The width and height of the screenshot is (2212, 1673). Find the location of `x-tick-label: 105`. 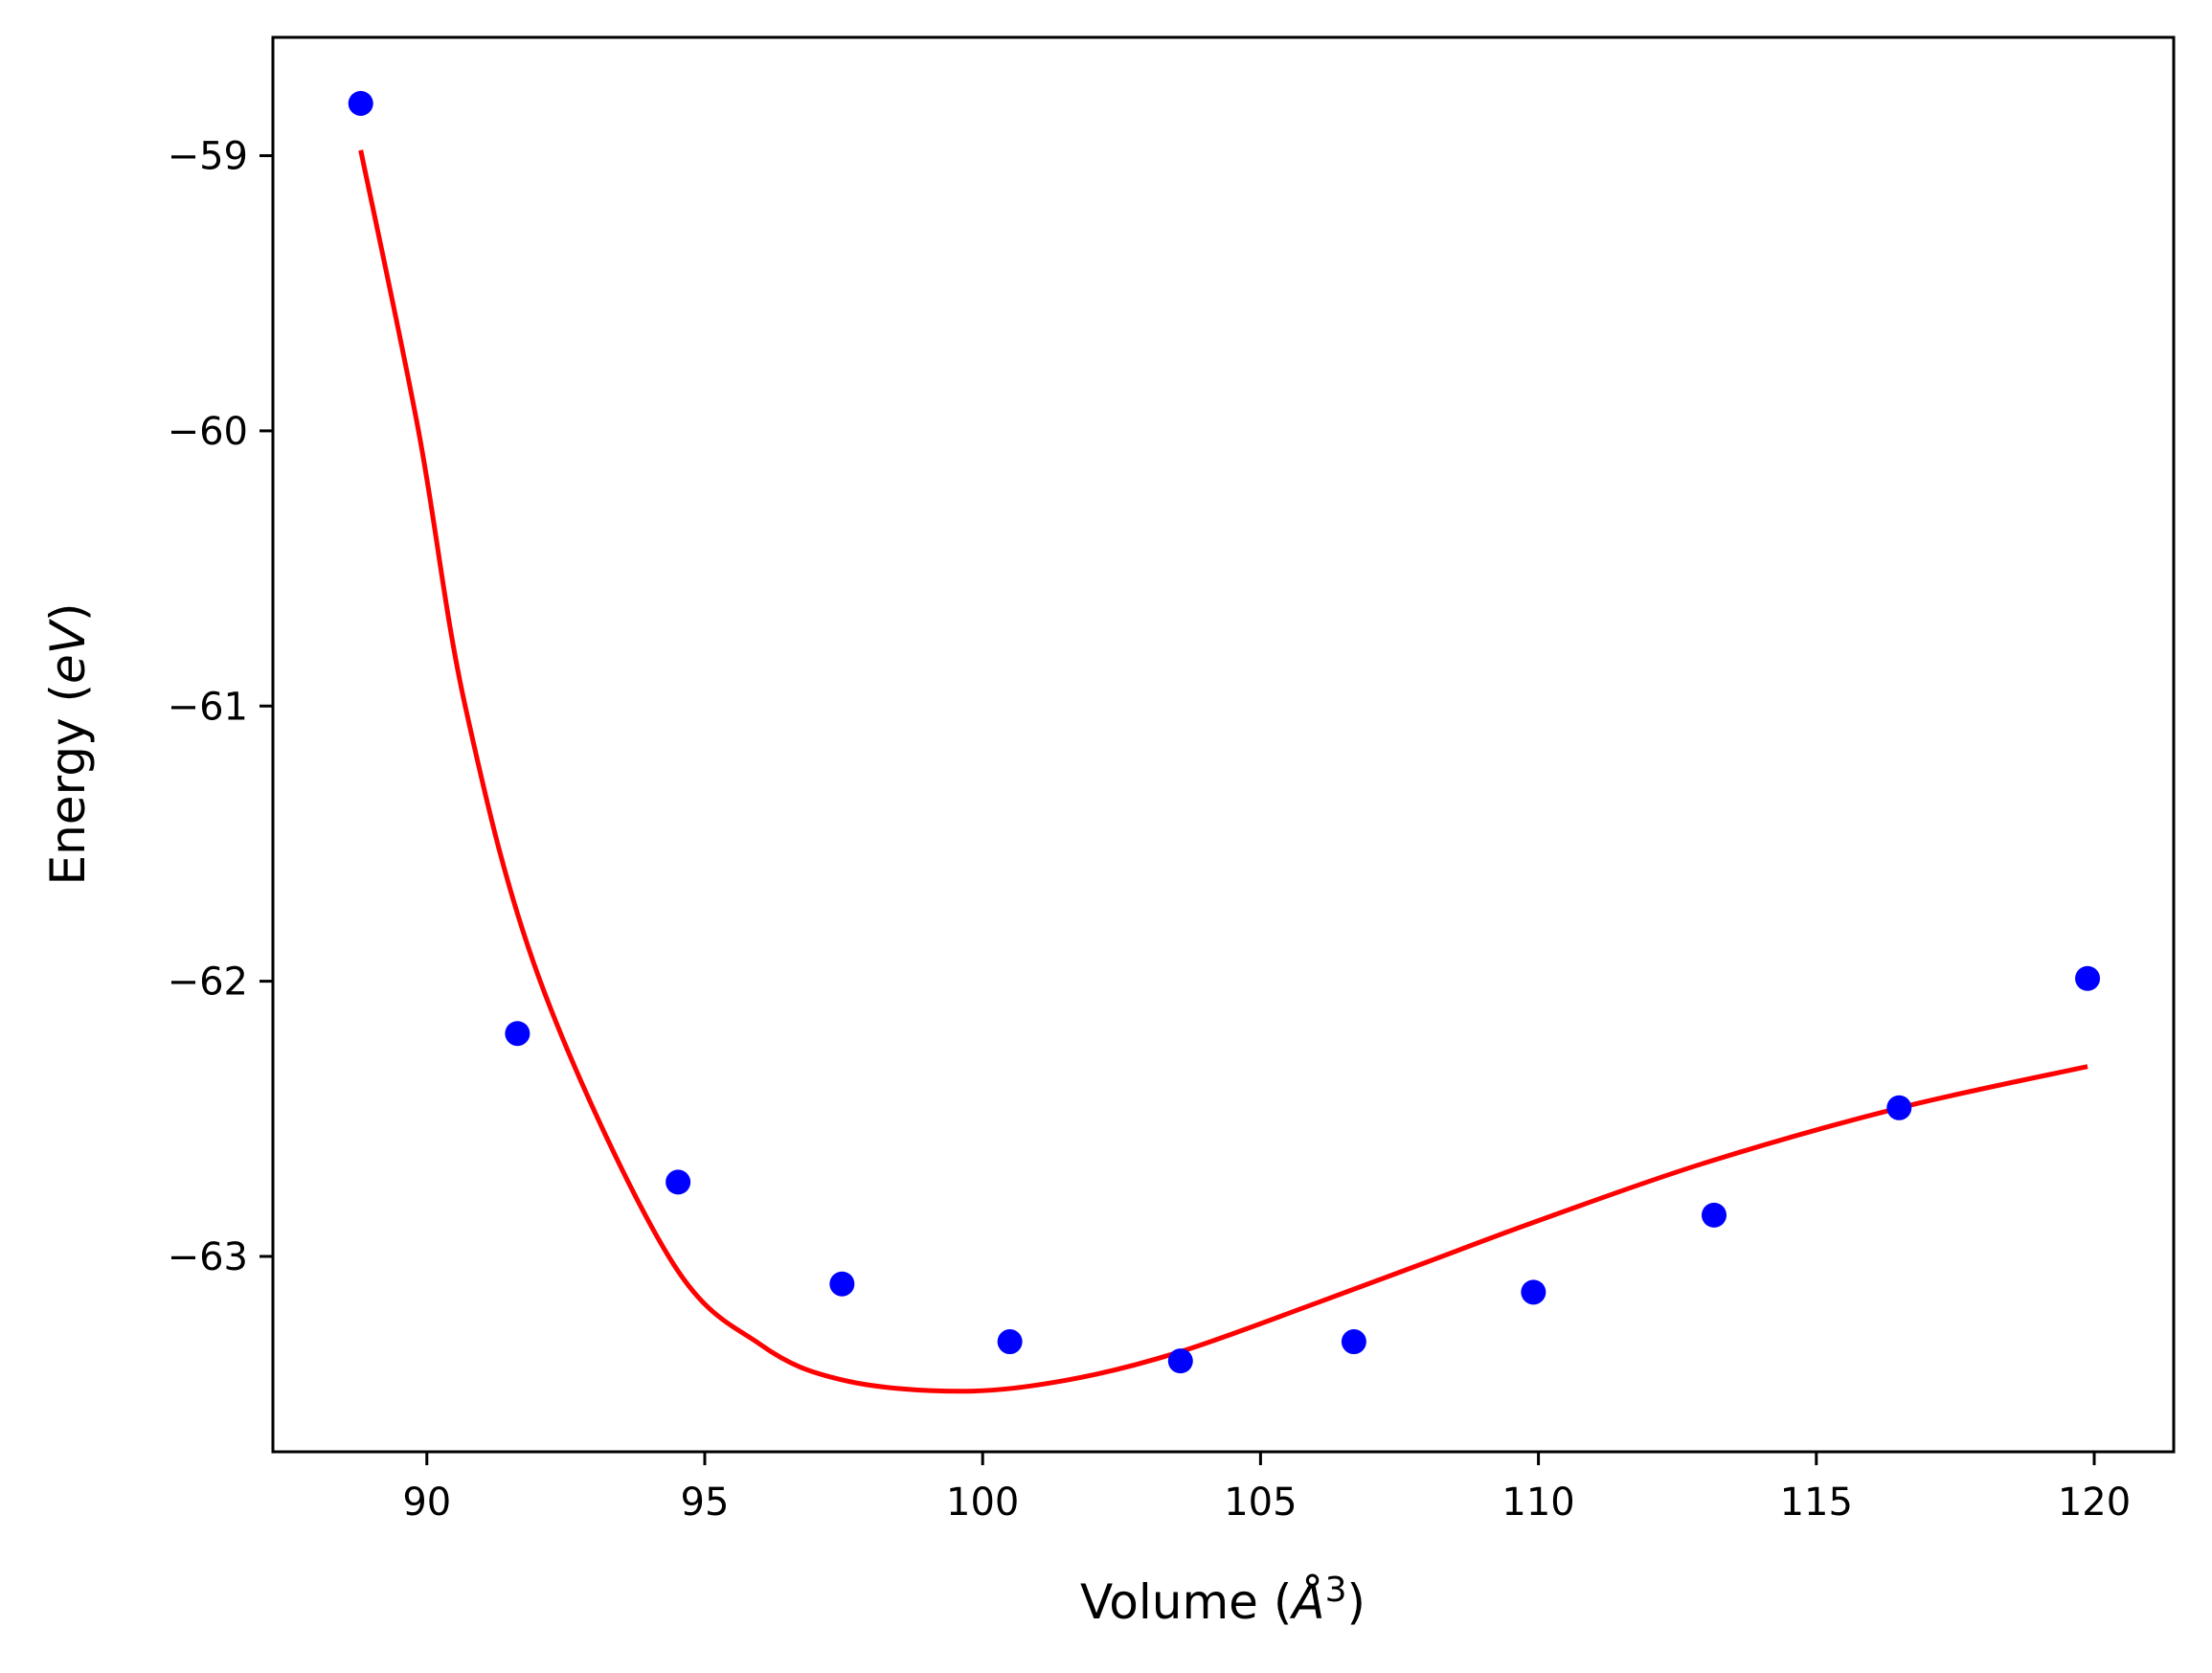

x-tick-label: 105 is located at coordinates (1260, 1503).